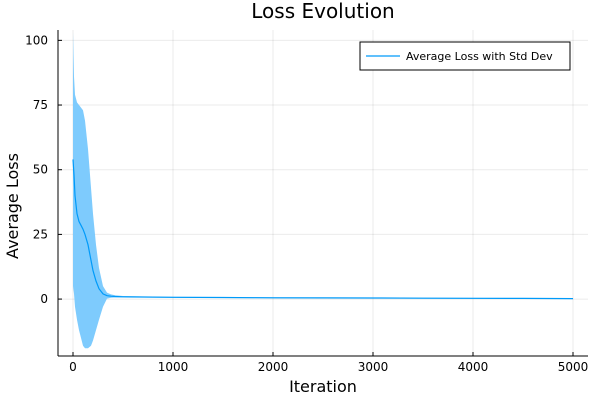 This screenshot has width=600, height=400. I want to click on legend: Average Loss with Std Dev, so click(465, 56).